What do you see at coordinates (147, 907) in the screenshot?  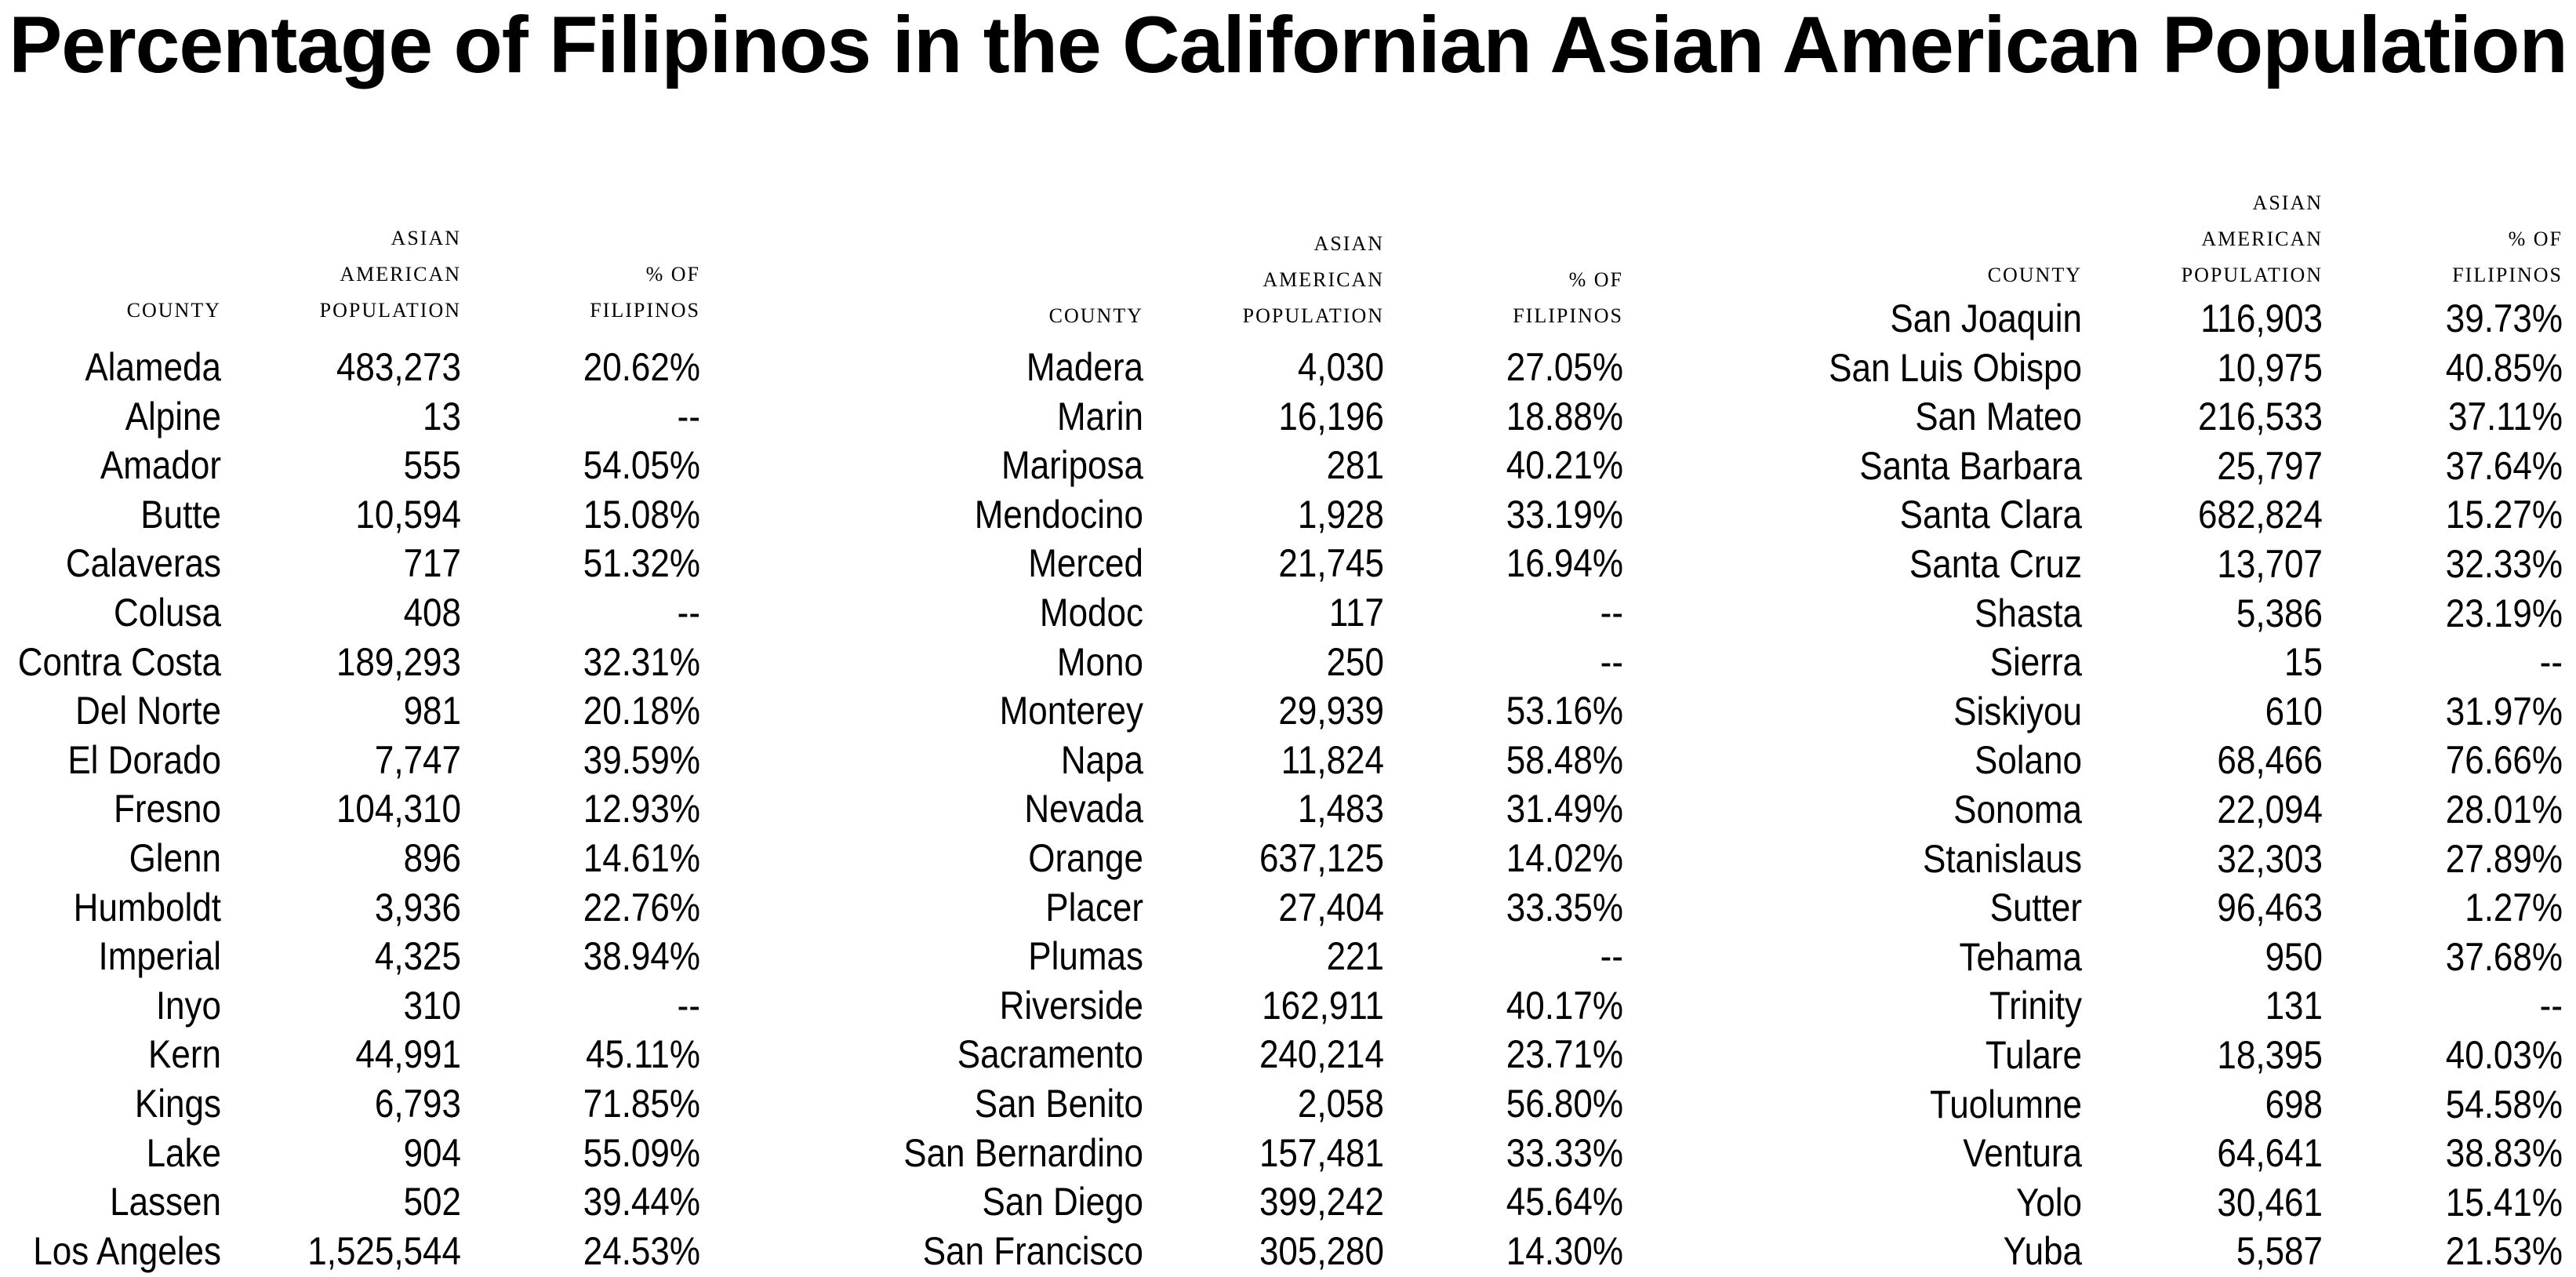 I see `cell-county: Humboldt` at bounding box center [147, 907].